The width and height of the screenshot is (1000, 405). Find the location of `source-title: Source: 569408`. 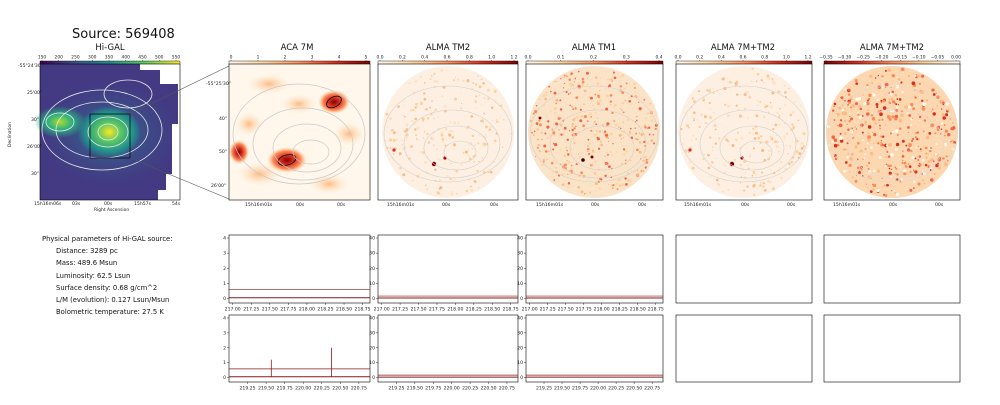

source-title: Source: 569408 is located at coordinates (123, 34).